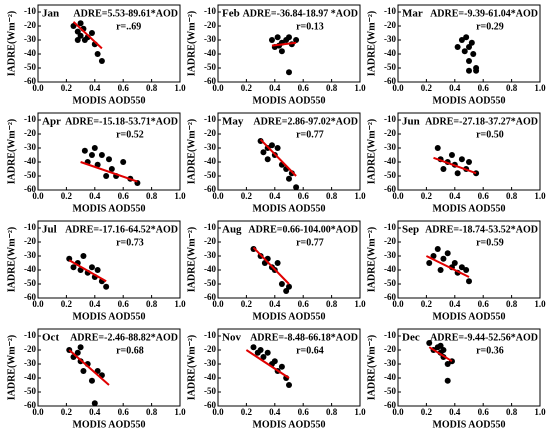 This screenshot has width=550, height=431. I want to click on month-label: Jan, so click(50, 14).